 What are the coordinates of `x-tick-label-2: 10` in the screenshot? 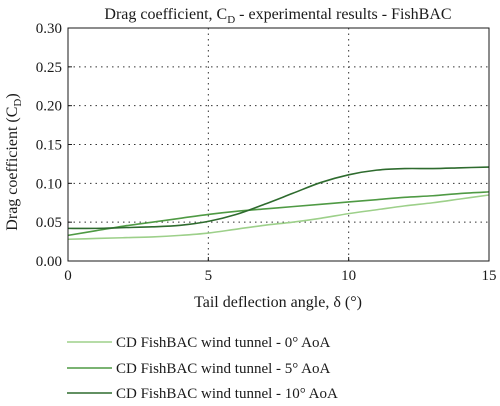 It's located at (348, 276).